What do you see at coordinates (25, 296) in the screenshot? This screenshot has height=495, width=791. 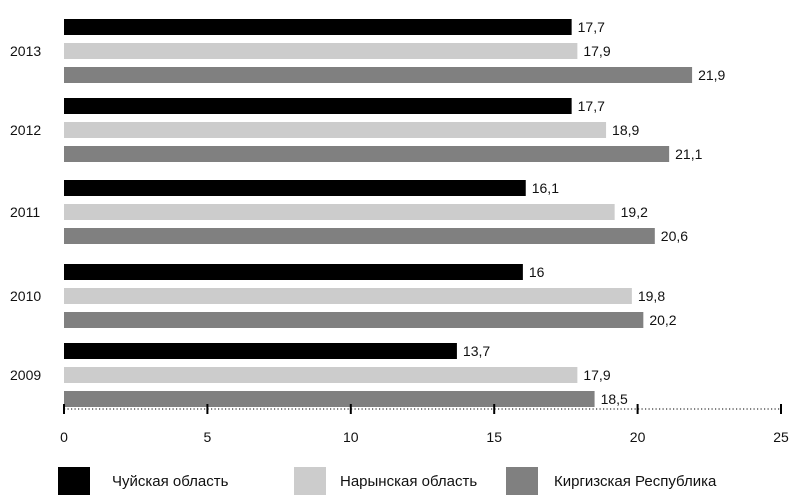 I see `y-tick-label-2010: 2010` at bounding box center [25, 296].